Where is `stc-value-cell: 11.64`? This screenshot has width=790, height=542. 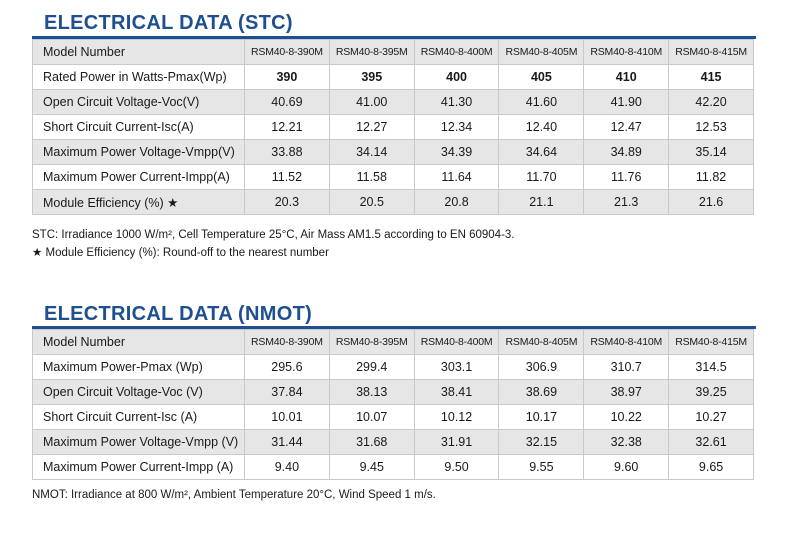 stc-value-cell: 11.64 is located at coordinates (456, 177).